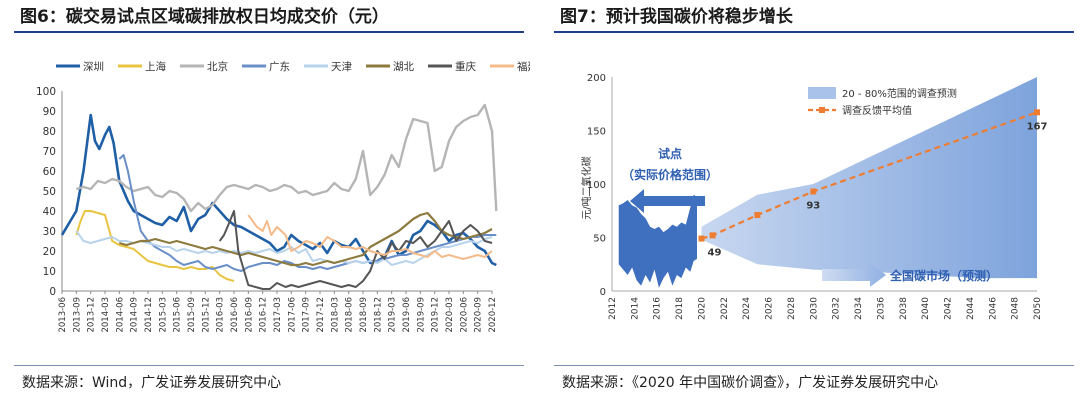 Image resolution: width=1080 pixels, height=403 pixels. Describe the element at coordinates (350, 315) in the screenshot. I see `x-tick-label: 2018-06` at that location.